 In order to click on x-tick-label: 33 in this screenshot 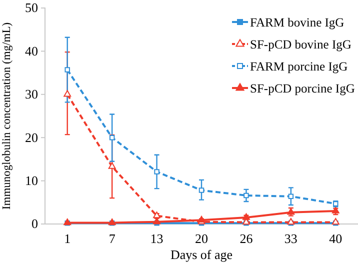, I will do `click(291, 238)`.